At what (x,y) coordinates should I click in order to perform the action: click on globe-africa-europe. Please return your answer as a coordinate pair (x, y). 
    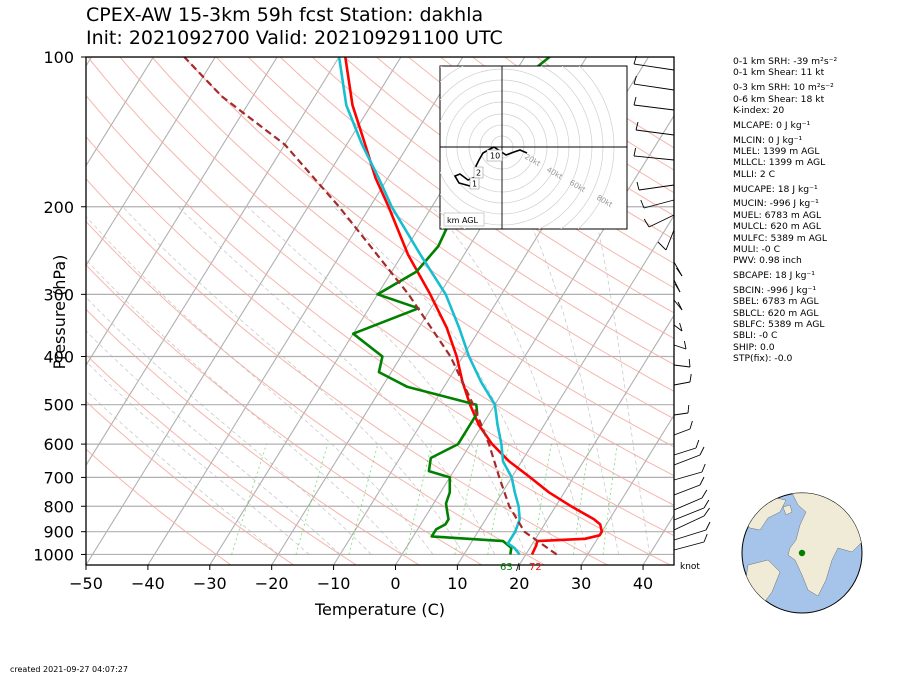
    Looking at the image, I should click on (824, 545).